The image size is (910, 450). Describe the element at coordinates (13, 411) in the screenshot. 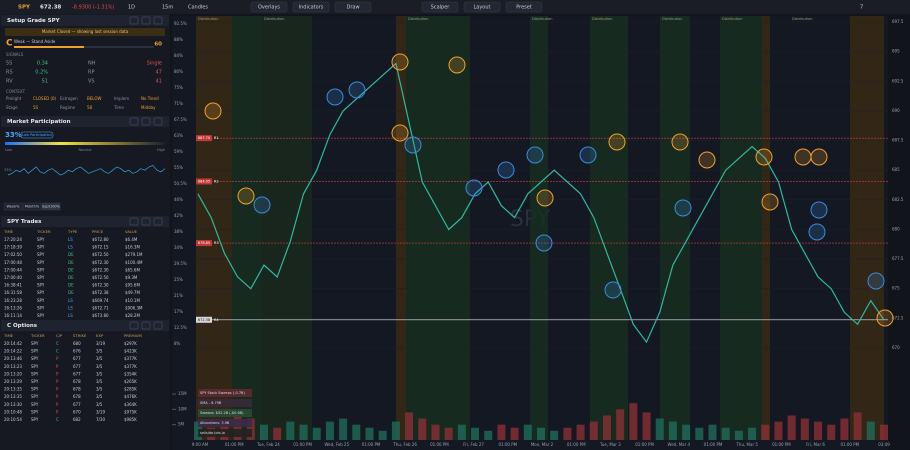

I see `table-cell: 20:10:48` at that location.